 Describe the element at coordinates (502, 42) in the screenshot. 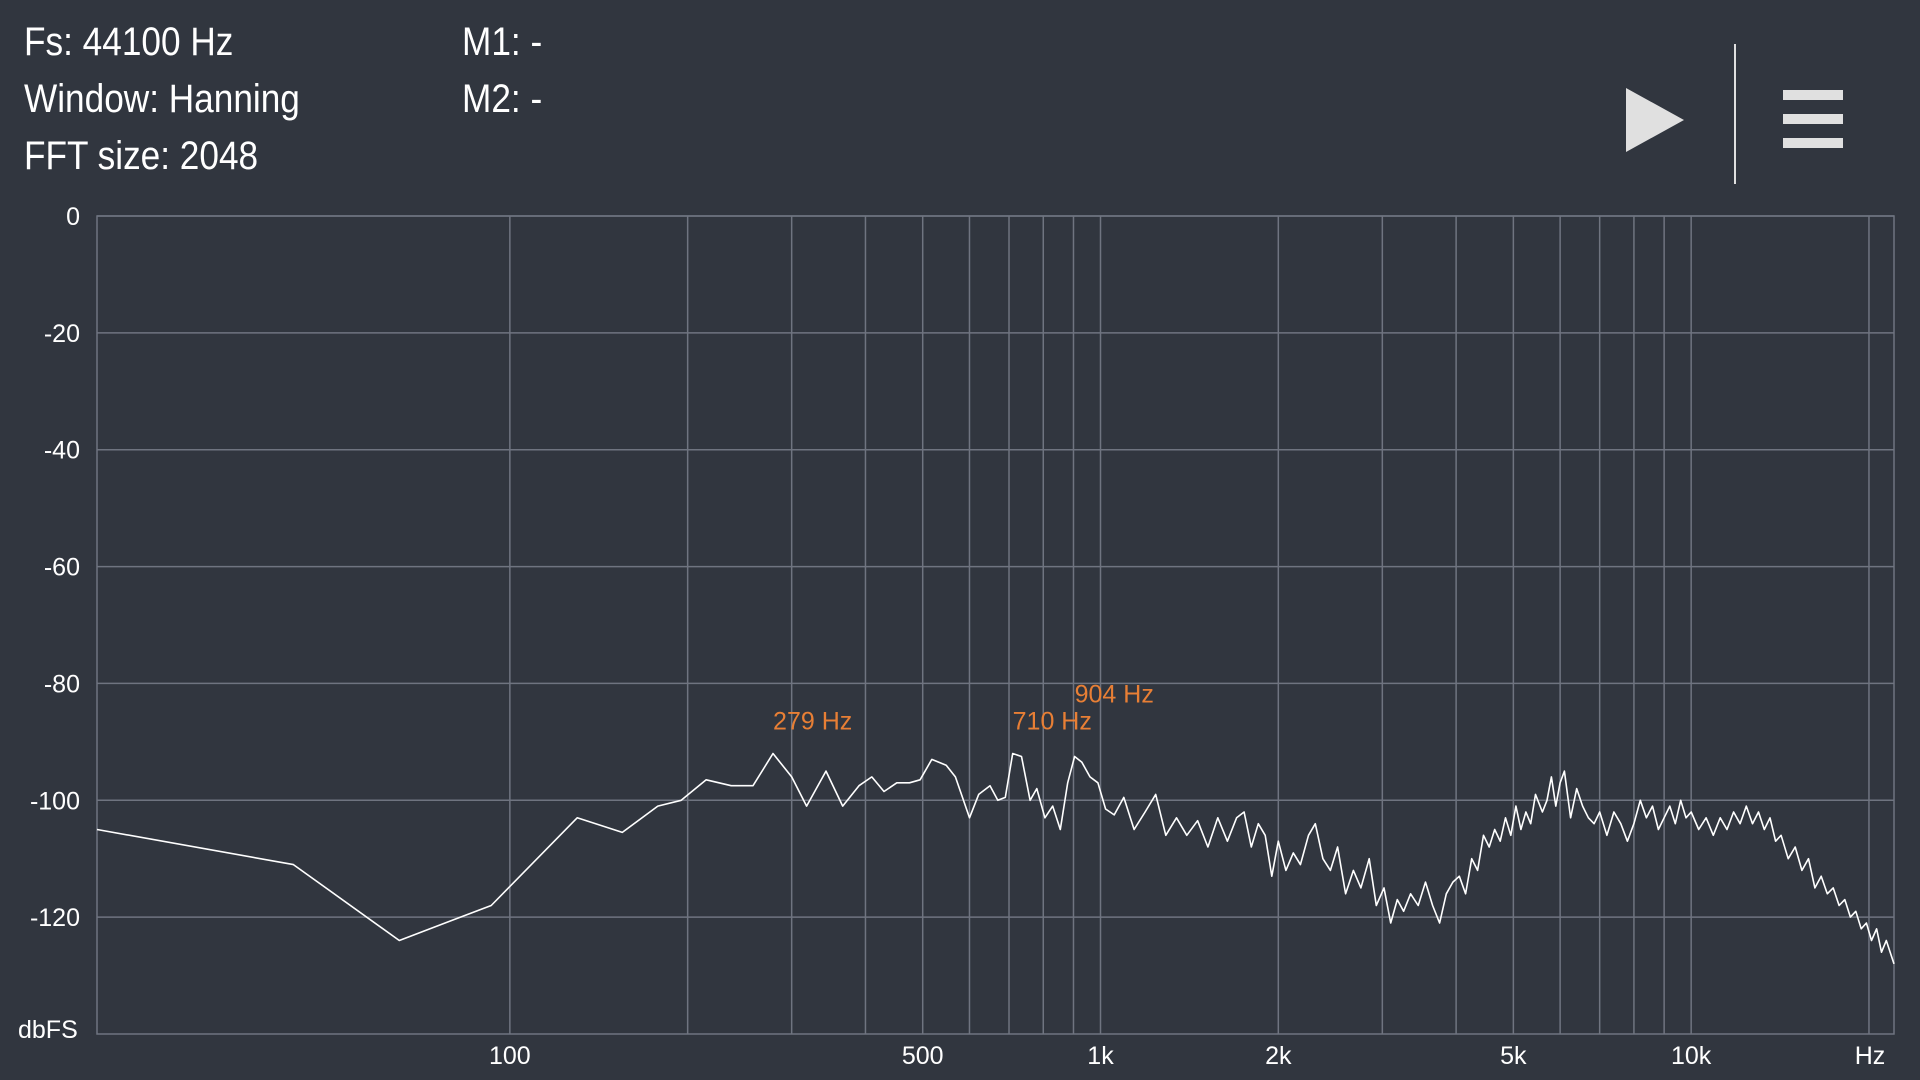

I see `marker-1-text: M1: -` at that location.